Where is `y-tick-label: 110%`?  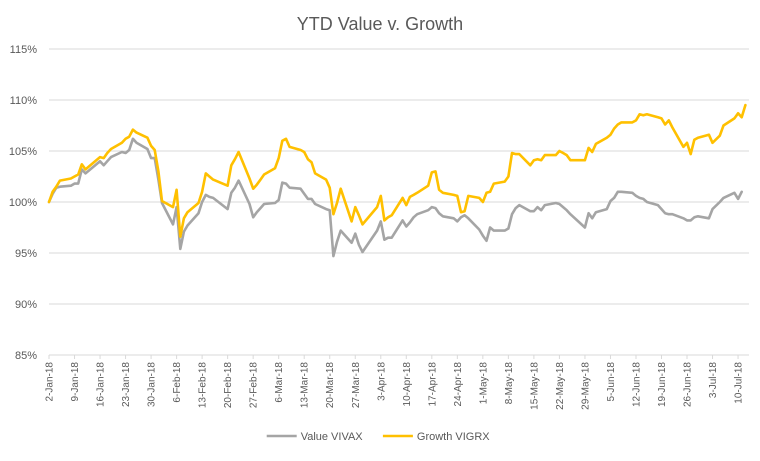
y-tick-label: 110% is located at coordinates (24, 101).